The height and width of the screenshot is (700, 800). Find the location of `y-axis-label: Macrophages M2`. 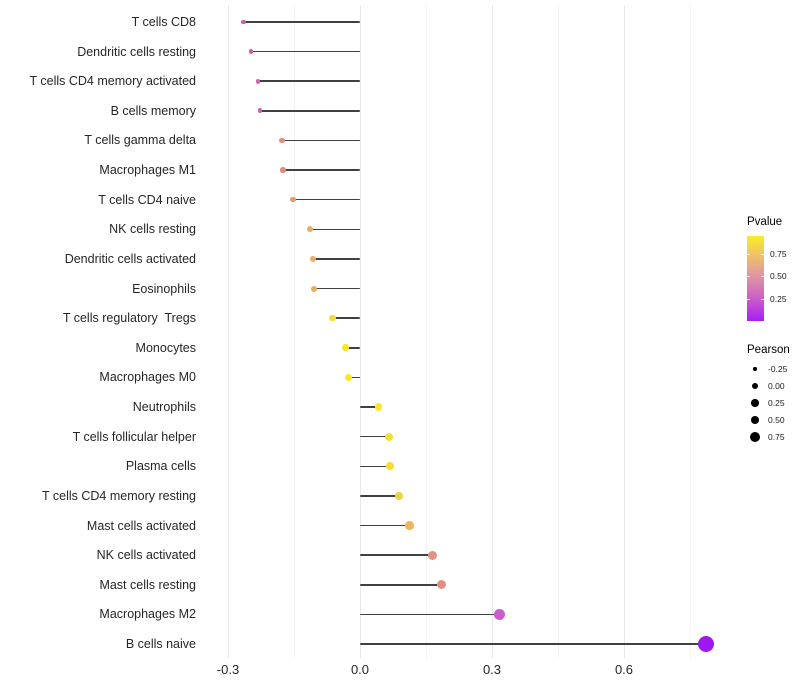

y-axis-label: Macrophages M2 is located at coordinates (147, 614).